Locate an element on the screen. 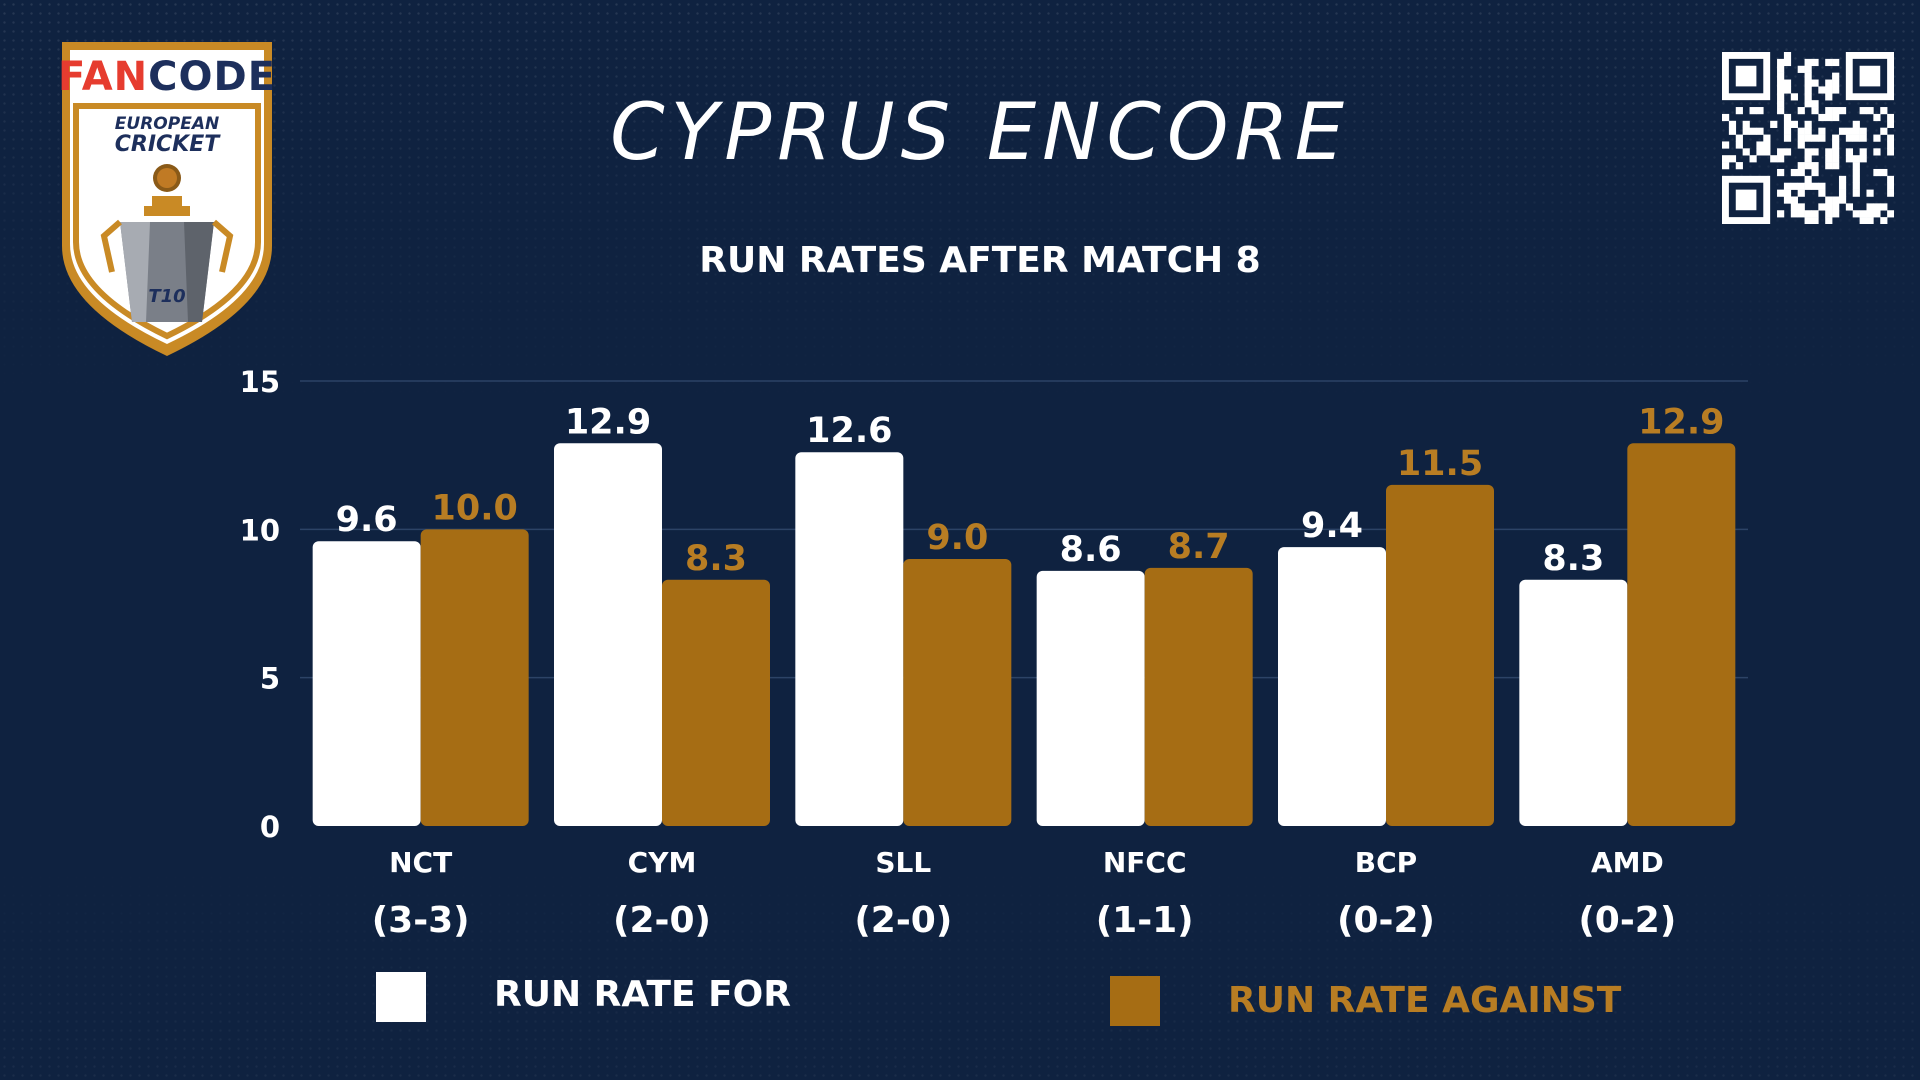 This screenshot has height=1080, width=1920. x-tick-record-label: (3-3) is located at coordinates (421, 920).